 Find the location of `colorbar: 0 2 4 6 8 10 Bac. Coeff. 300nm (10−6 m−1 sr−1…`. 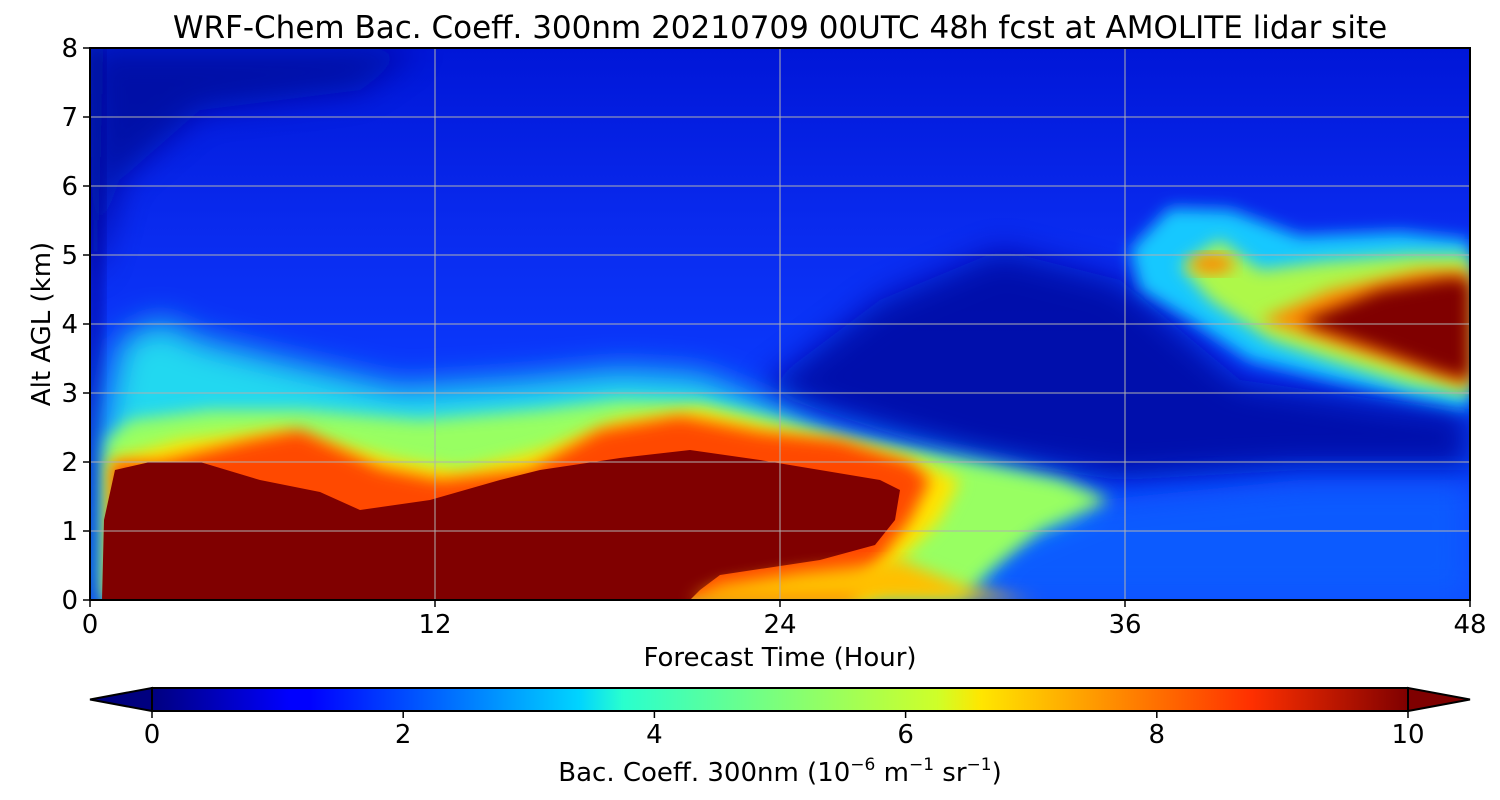

colorbar: 0 2 4 6 8 10 Bac. Coeff. 300nm (10−6 m−1 sr−1… is located at coordinates (780, 737).